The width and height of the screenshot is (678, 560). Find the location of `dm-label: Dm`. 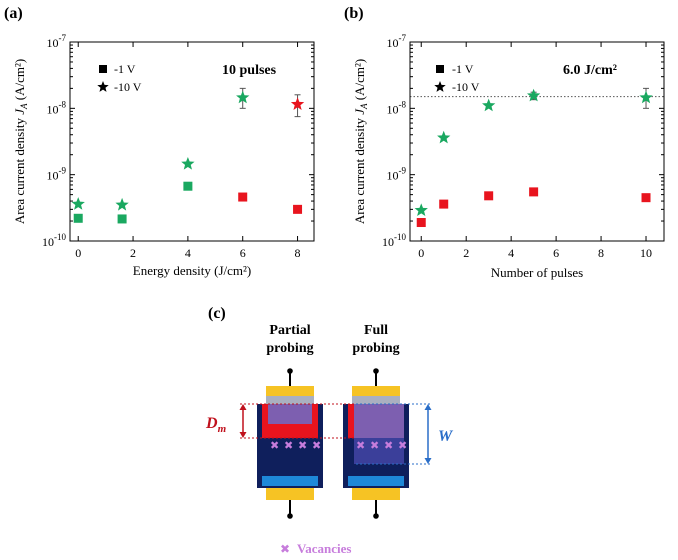

dm-label: Dm is located at coordinates (216, 425).